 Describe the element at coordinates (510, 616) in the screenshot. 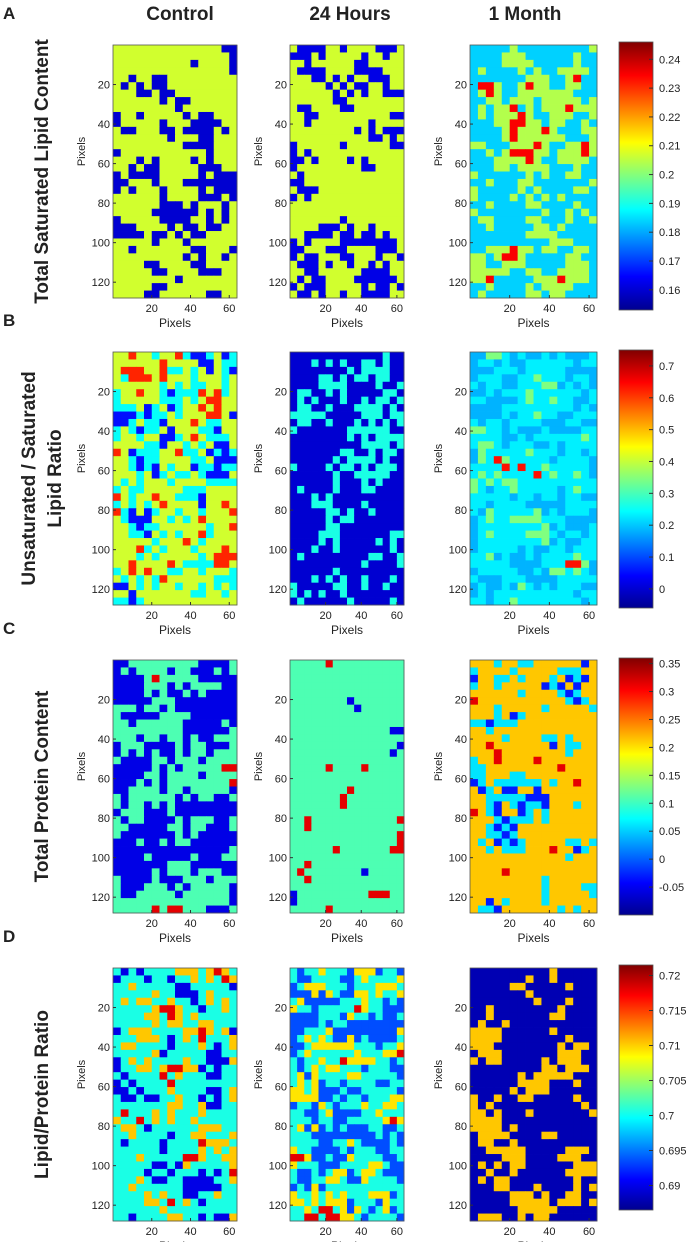

I see `x-tick-label: 20` at that location.